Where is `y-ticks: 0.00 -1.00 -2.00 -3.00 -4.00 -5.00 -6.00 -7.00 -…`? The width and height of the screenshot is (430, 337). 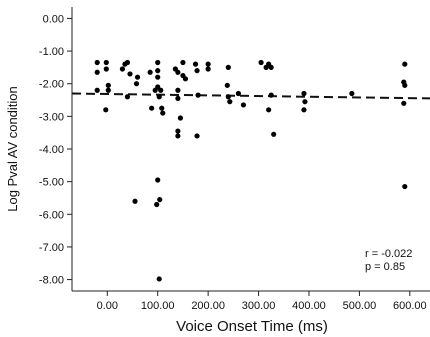 y-ticks: 0.00 -1.00 -2.00 -3.00 -4.00 -5.00 -6.00 -7.00 -… is located at coordinates (55, 150).